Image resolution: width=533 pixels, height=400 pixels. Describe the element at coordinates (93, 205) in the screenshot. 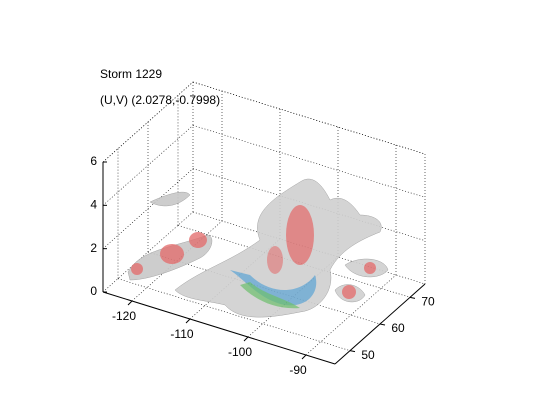

I see `z-tick-label: 4` at that location.